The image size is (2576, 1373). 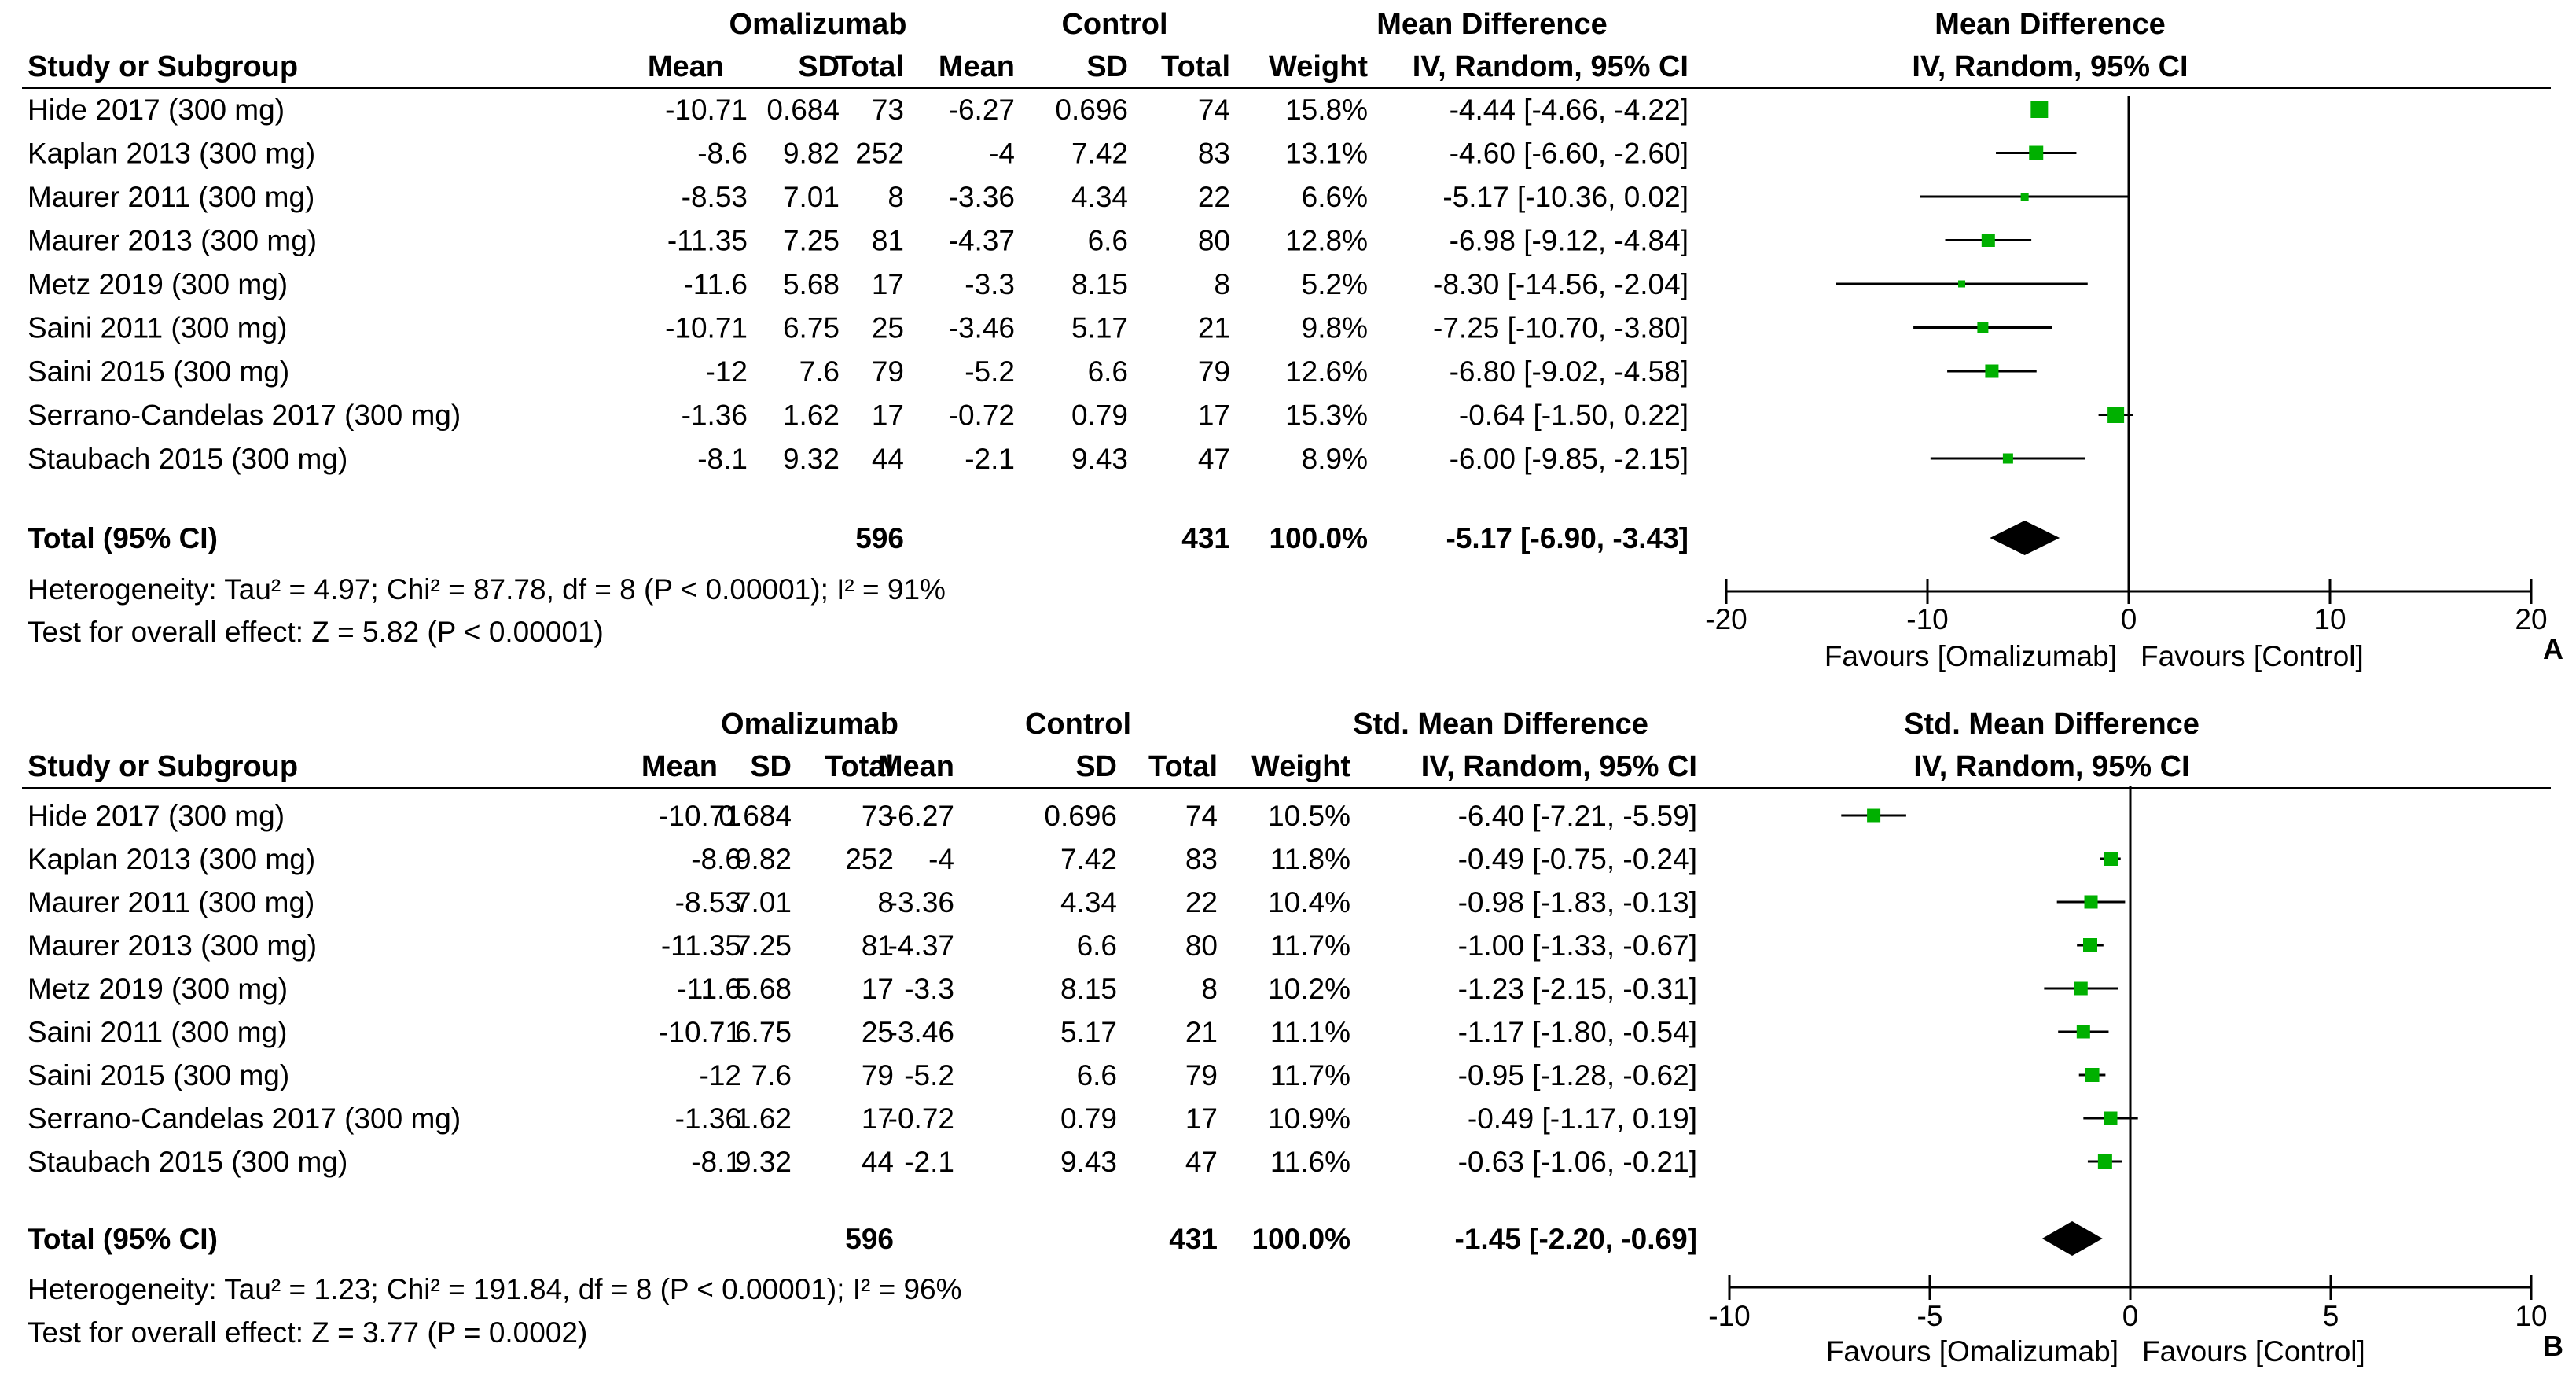 What do you see at coordinates (811, 415) in the screenshot?
I see `group1-sd: 1.62` at bounding box center [811, 415].